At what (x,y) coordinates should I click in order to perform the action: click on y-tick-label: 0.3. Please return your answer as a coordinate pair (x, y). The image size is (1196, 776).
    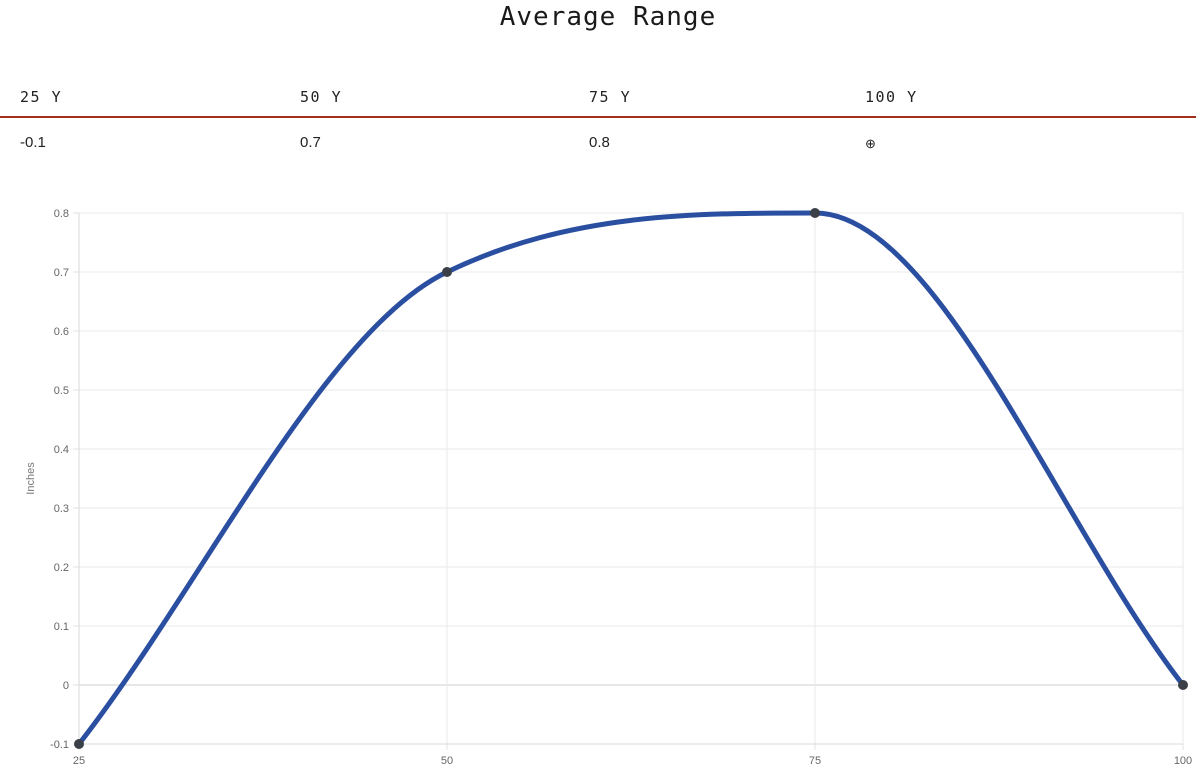
    Looking at the image, I should click on (61, 509).